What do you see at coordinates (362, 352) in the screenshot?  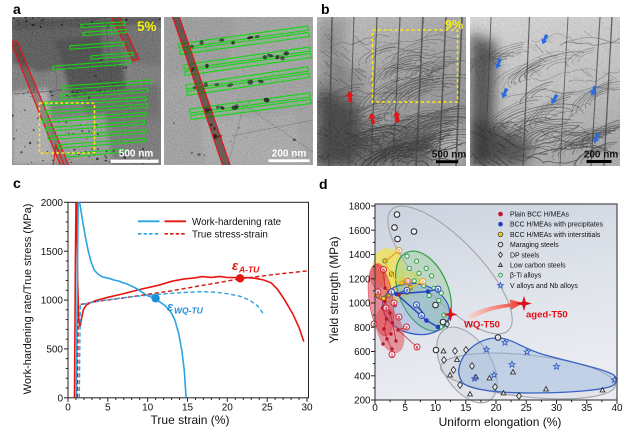 I see `svg-text: 600` at bounding box center [362, 352].